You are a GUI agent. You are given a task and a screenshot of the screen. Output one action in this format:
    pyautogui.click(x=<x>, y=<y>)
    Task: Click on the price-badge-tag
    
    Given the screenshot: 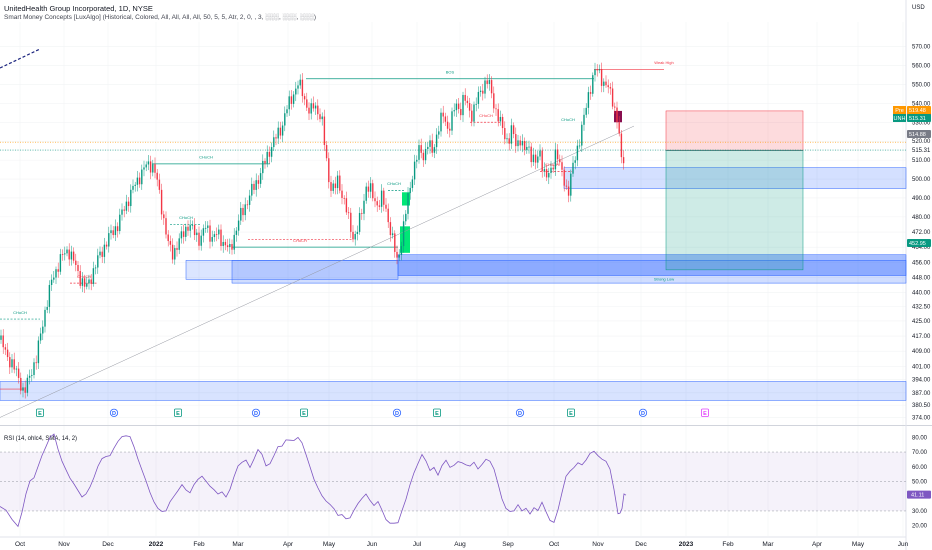 What is the action you would take?
    pyautogui.click(x=899, y=110)
    